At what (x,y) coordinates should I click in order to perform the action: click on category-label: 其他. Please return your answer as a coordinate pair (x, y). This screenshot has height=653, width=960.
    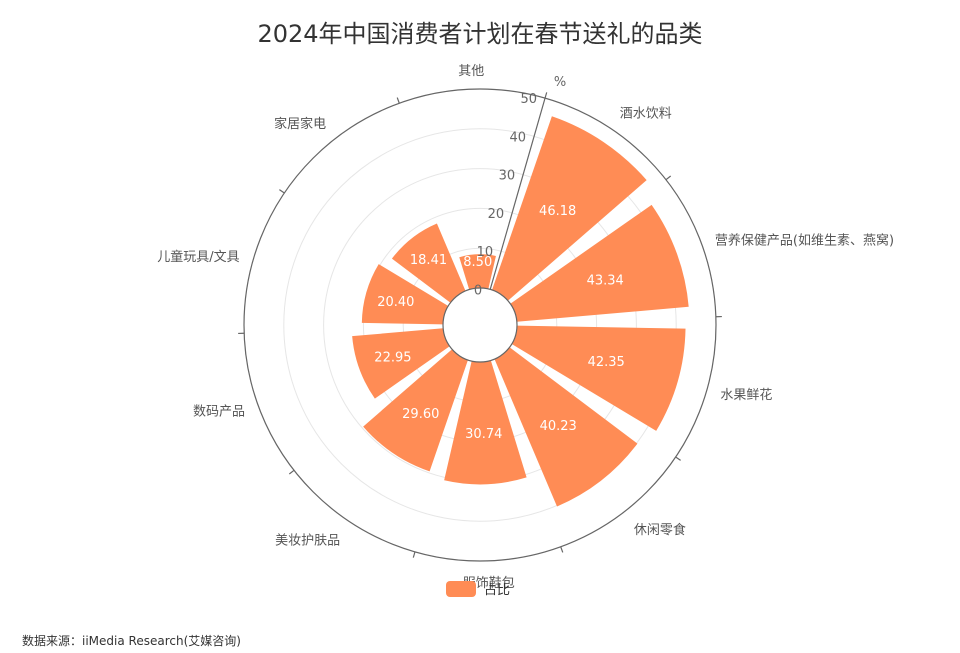
    Looking at the image, I should click on (471, 71).